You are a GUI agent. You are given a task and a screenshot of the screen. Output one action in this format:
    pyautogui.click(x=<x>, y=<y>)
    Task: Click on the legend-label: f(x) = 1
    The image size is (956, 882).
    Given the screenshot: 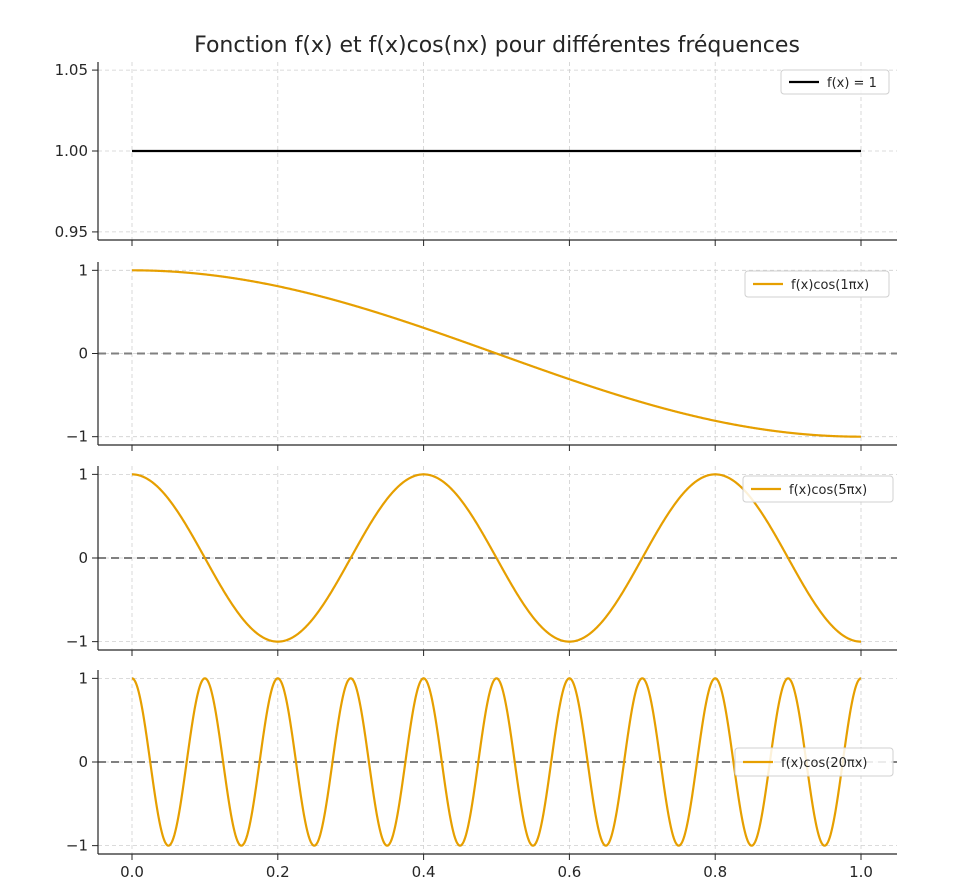 What is the action you would take?
    pyautogui.click(x=852, y=83)
    